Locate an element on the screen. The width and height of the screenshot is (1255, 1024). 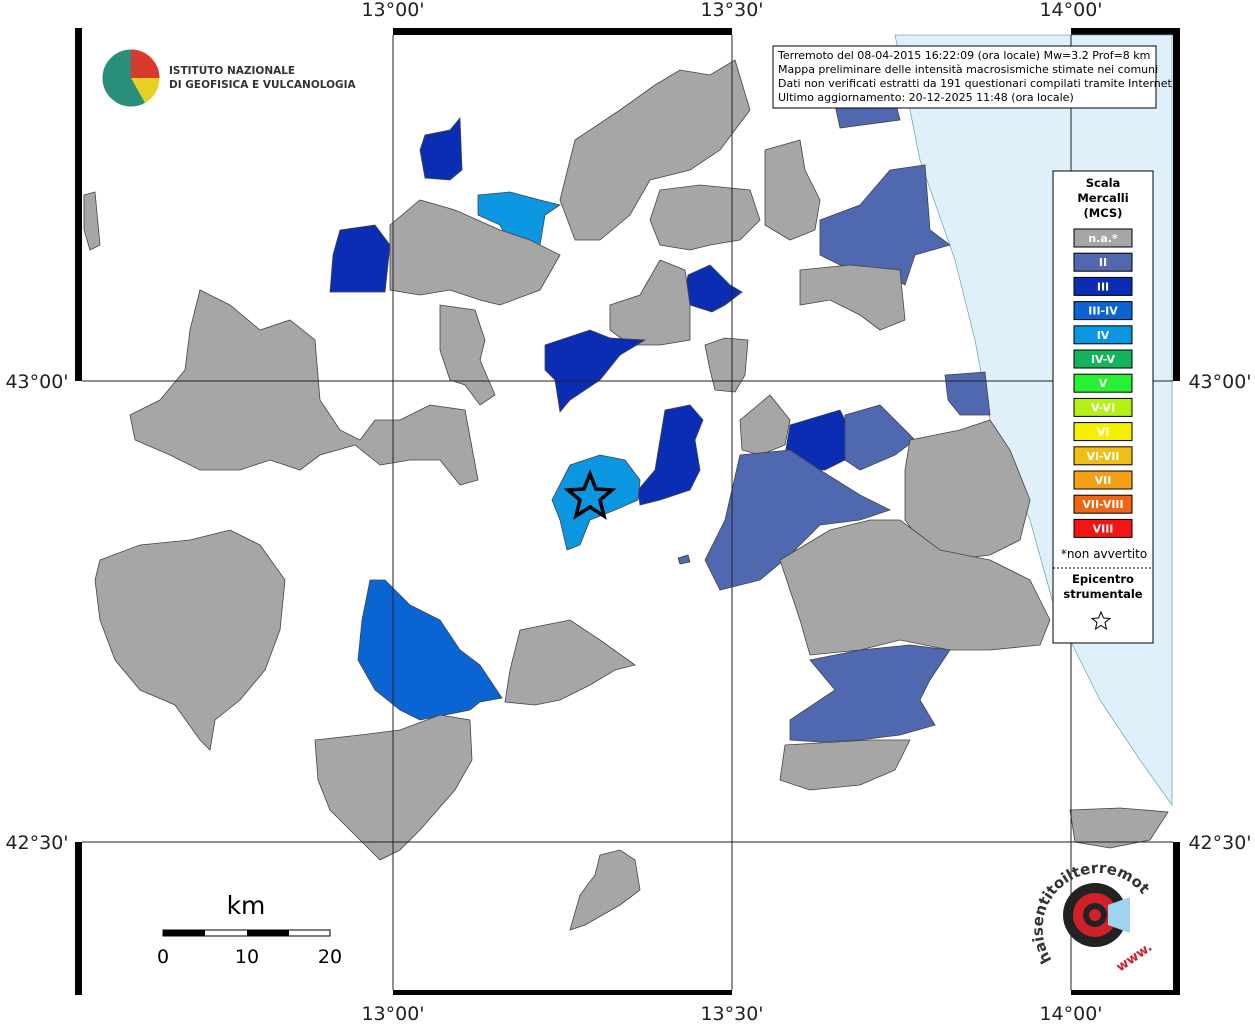
legend-label: III-IV is located at coordinates (1103, 311).